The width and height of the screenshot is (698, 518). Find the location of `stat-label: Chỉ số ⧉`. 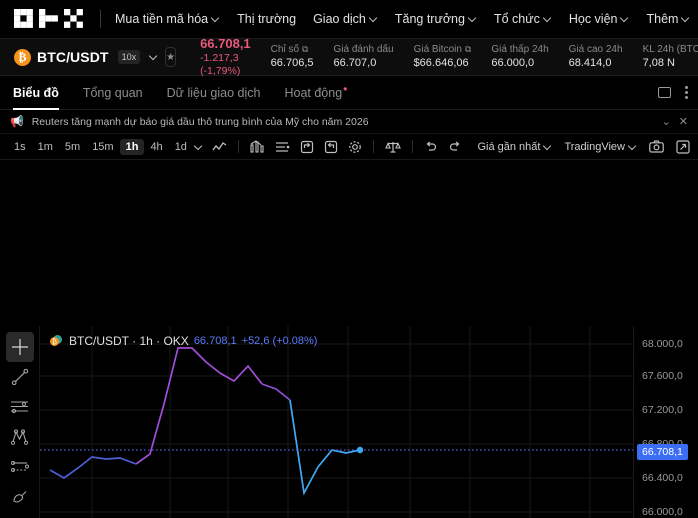

stat-label: Chỉ số ⧉ is located at coordinates (292, 49).